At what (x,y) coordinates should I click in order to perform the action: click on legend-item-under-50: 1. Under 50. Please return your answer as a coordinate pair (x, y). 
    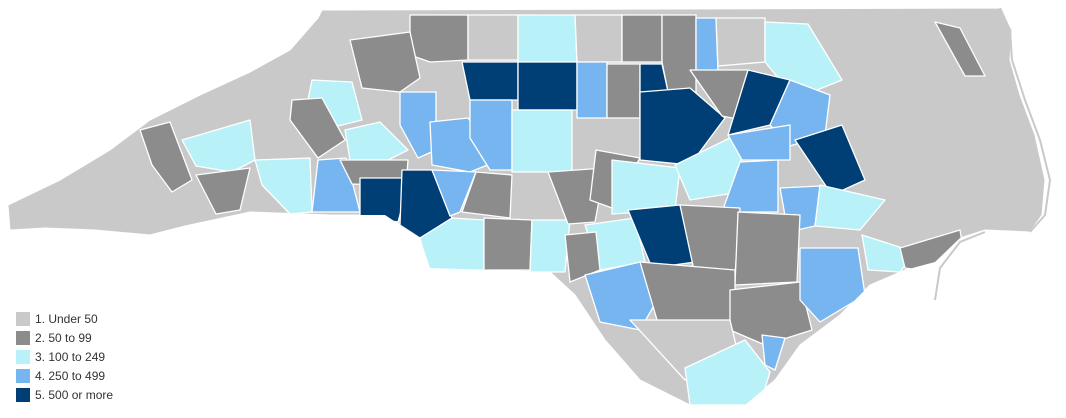
    Looking at the image, I should click on (64, 318).